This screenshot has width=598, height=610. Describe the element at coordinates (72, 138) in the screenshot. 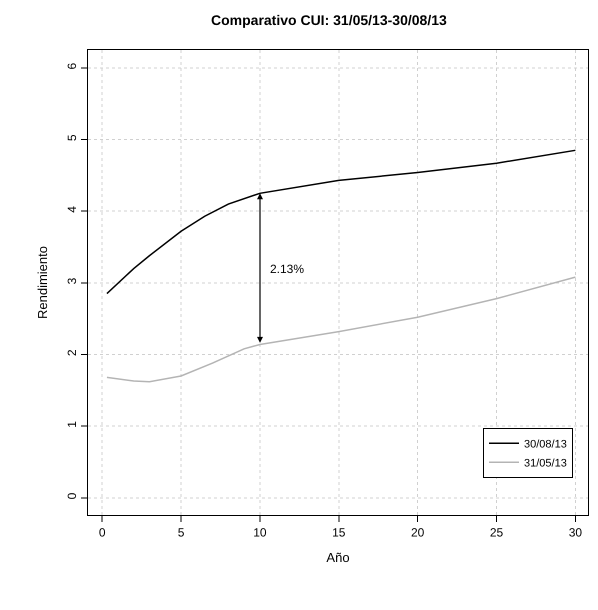

I see `y-tick-label: 5` at that location.